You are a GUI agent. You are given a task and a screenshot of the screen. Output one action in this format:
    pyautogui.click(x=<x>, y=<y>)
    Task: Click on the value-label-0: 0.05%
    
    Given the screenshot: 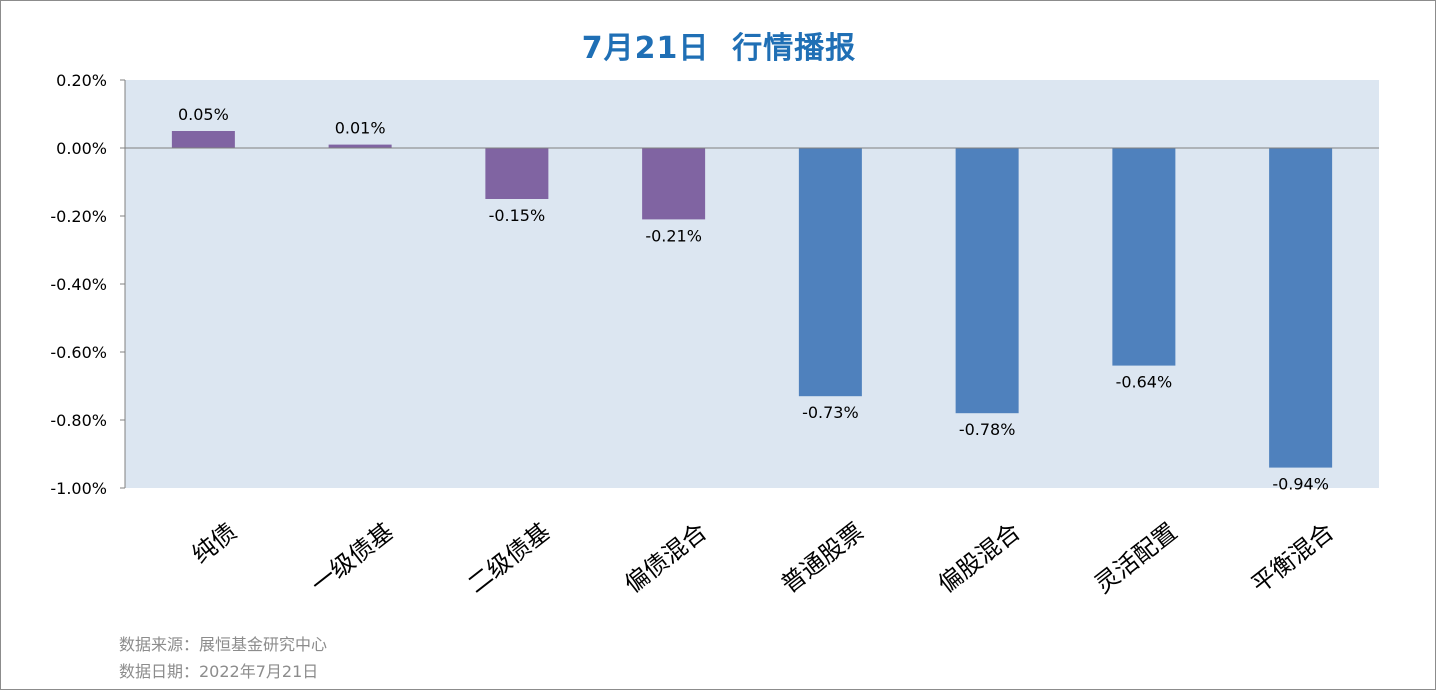 What is the action you would take?
    pyautogui.click(x=203, y=114)
    